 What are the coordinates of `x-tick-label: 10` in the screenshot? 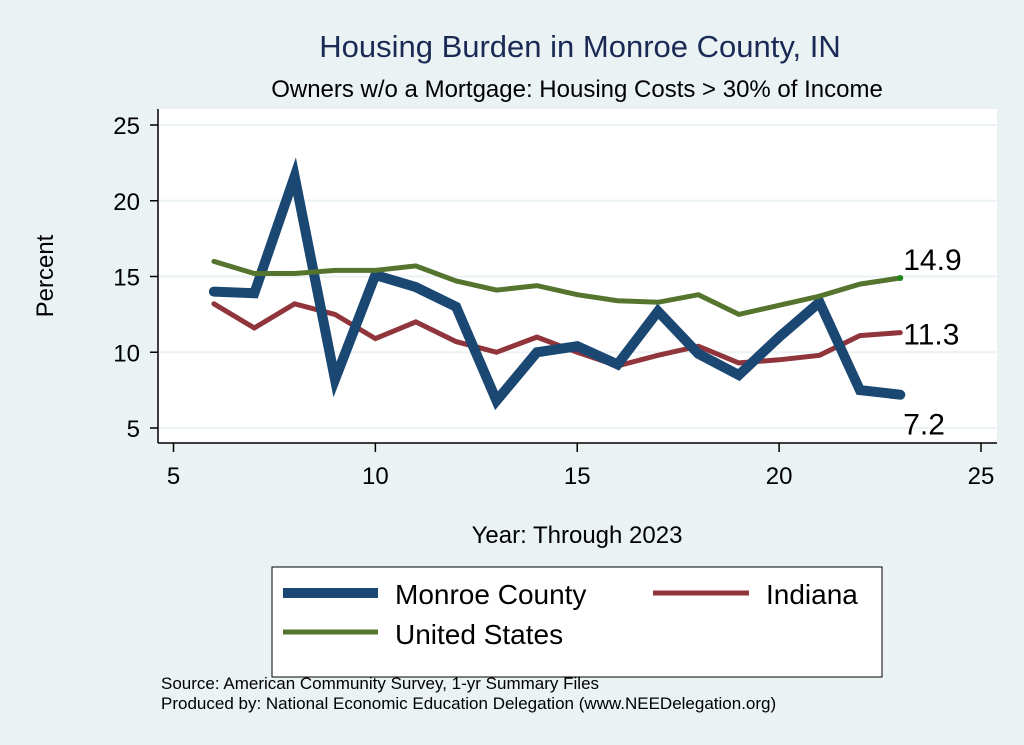 It's located at (375, 476).